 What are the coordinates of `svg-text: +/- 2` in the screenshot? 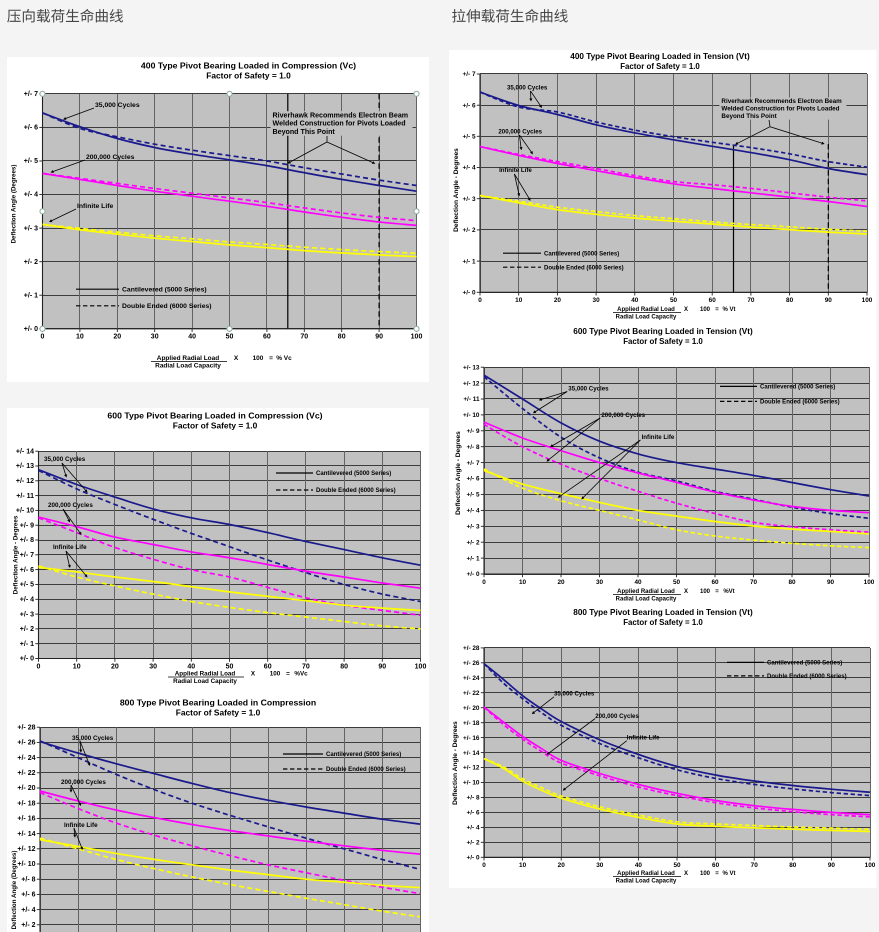 It's located at (473, 843).